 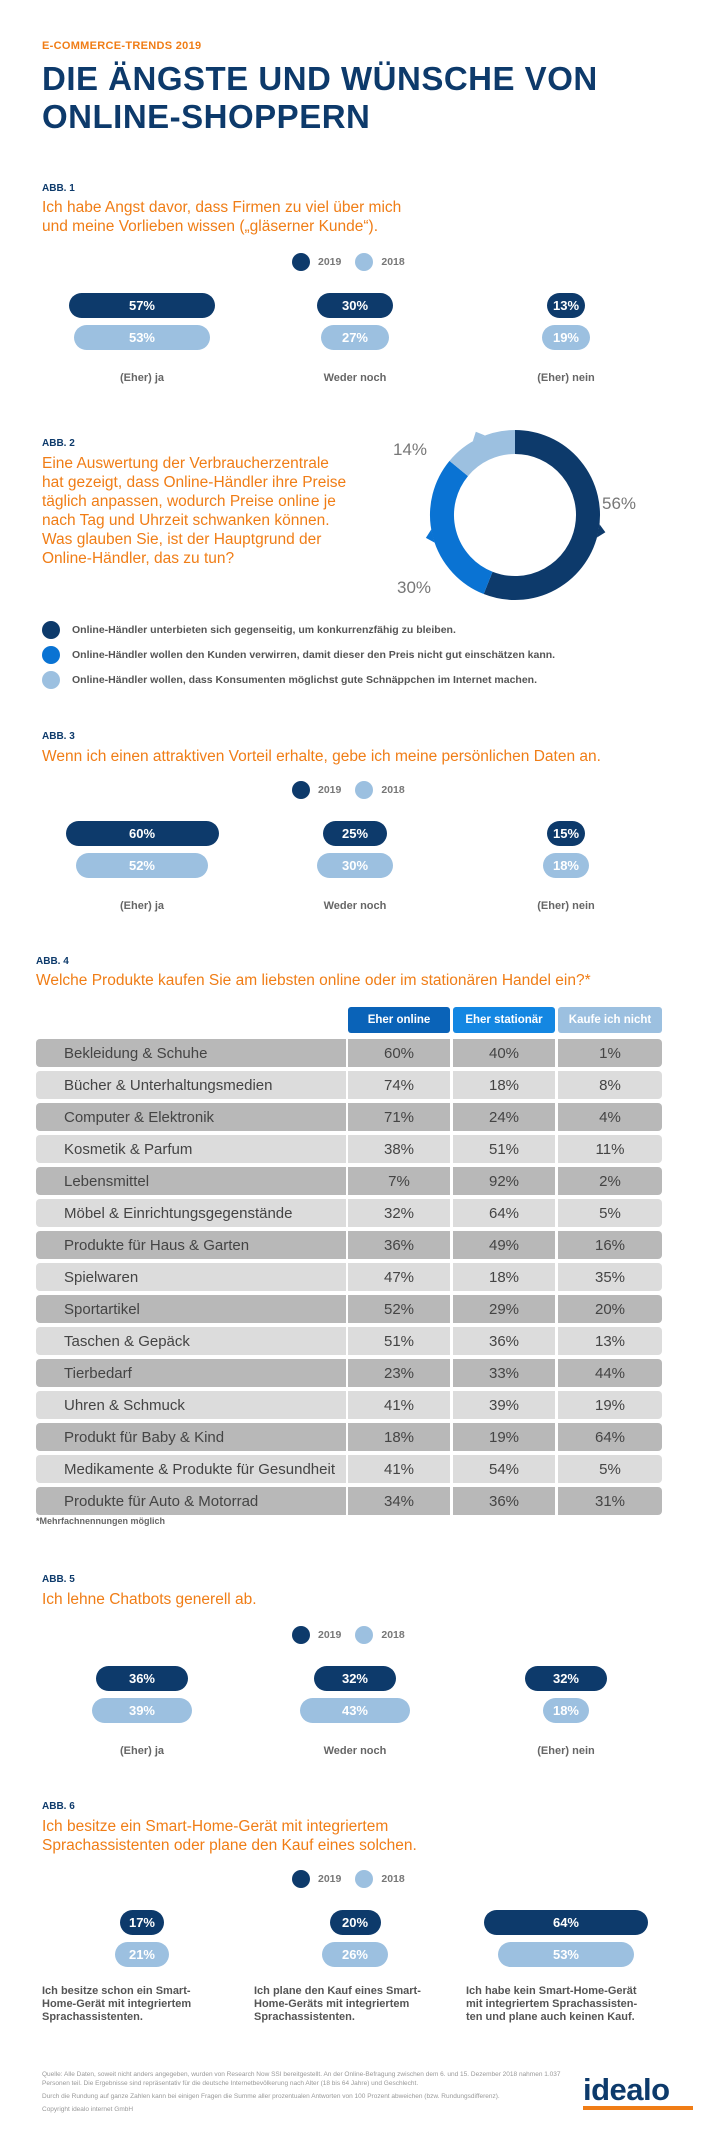 What do you see at coordinates (610, 1373) in the screenshot?
I see `cell-nicht: 44%` at bounding box center [610, 1373].